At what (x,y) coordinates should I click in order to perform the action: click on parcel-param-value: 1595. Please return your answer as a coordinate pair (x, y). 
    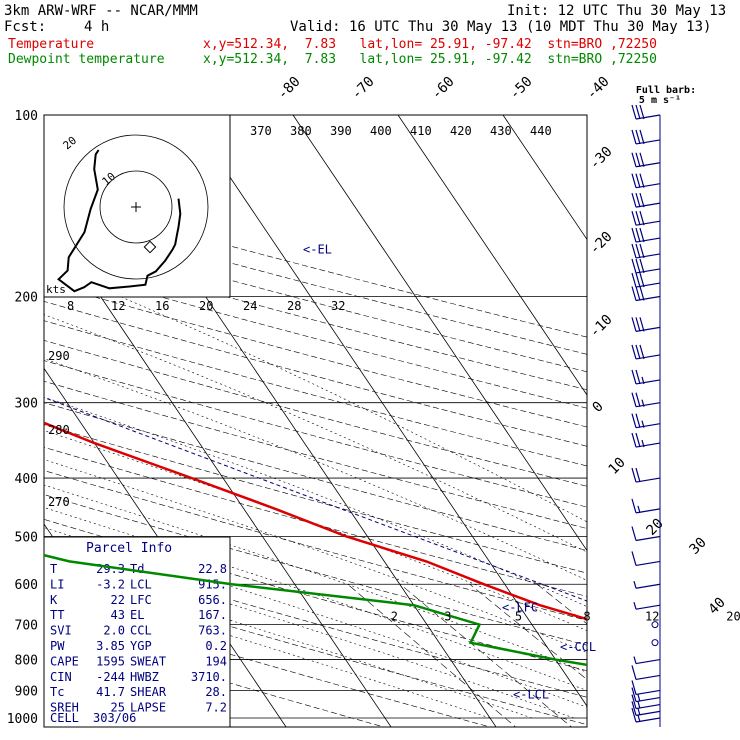
    Looking at the image, I should click on (110, 661).